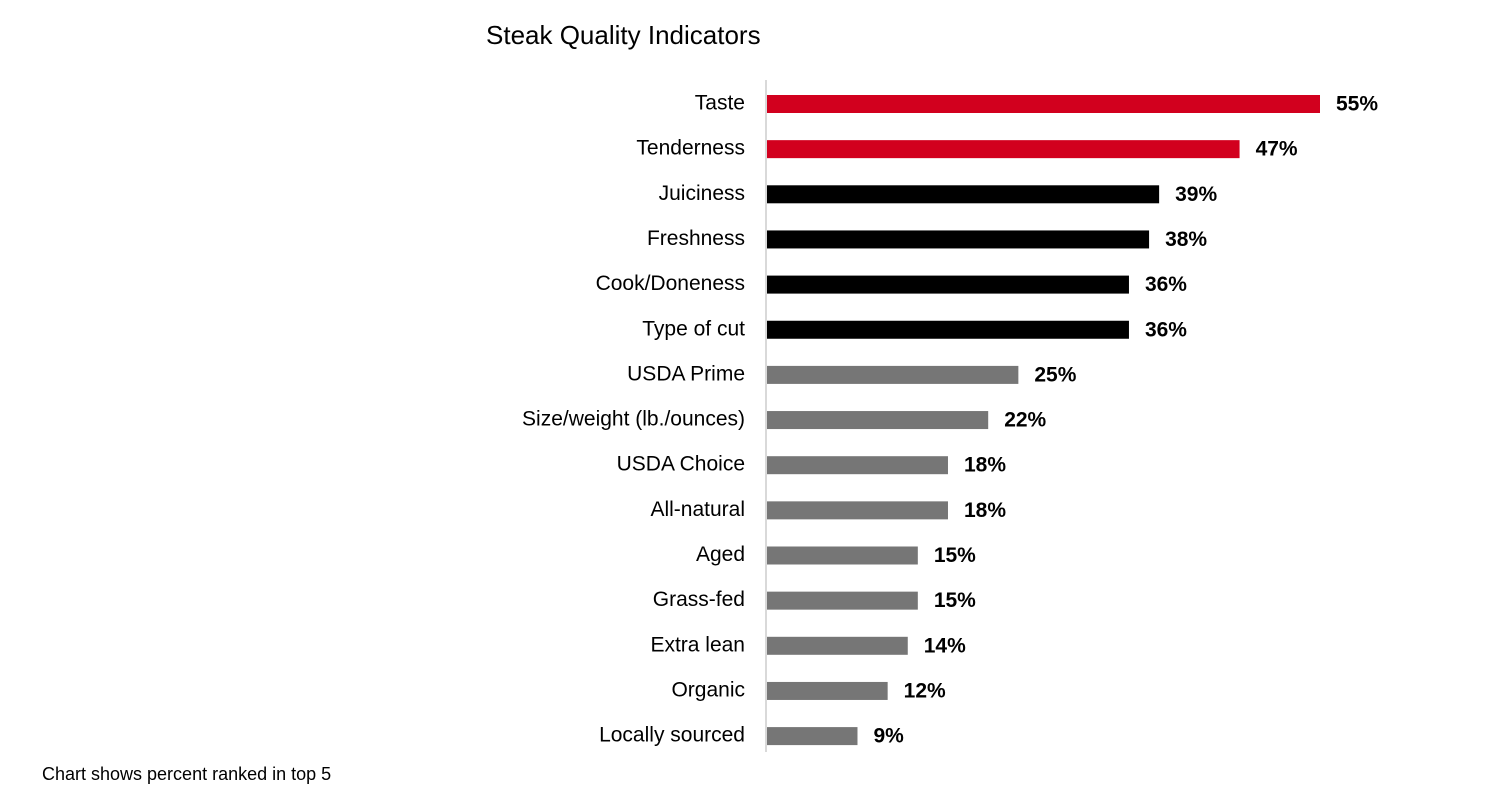 The width and height of the screenshot is (1502, 798). I want to click on category-label: Taste, so click(720, 103).